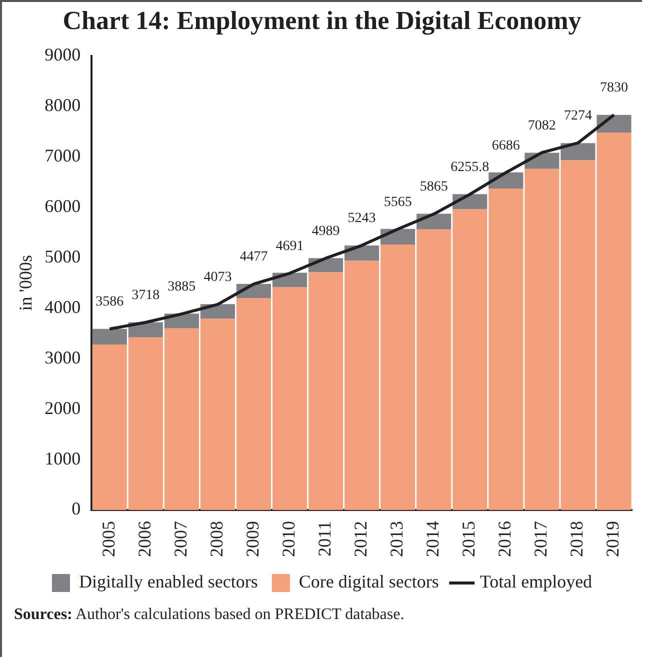 Image resolution: width=646 pixels, height=659 pixels. Describe the element at coordinates (180, 539) in the screenshot. I see `x-tick-label: 2007` at that location.